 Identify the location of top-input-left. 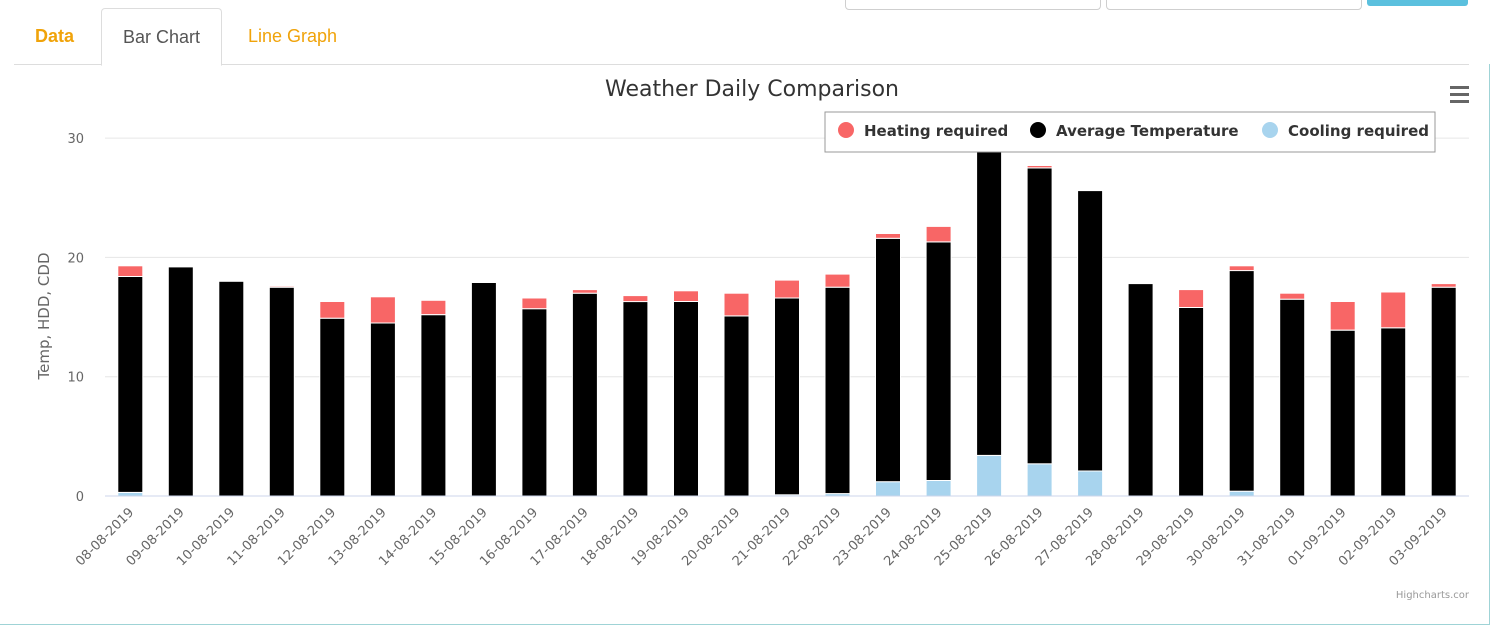
(973, 5).